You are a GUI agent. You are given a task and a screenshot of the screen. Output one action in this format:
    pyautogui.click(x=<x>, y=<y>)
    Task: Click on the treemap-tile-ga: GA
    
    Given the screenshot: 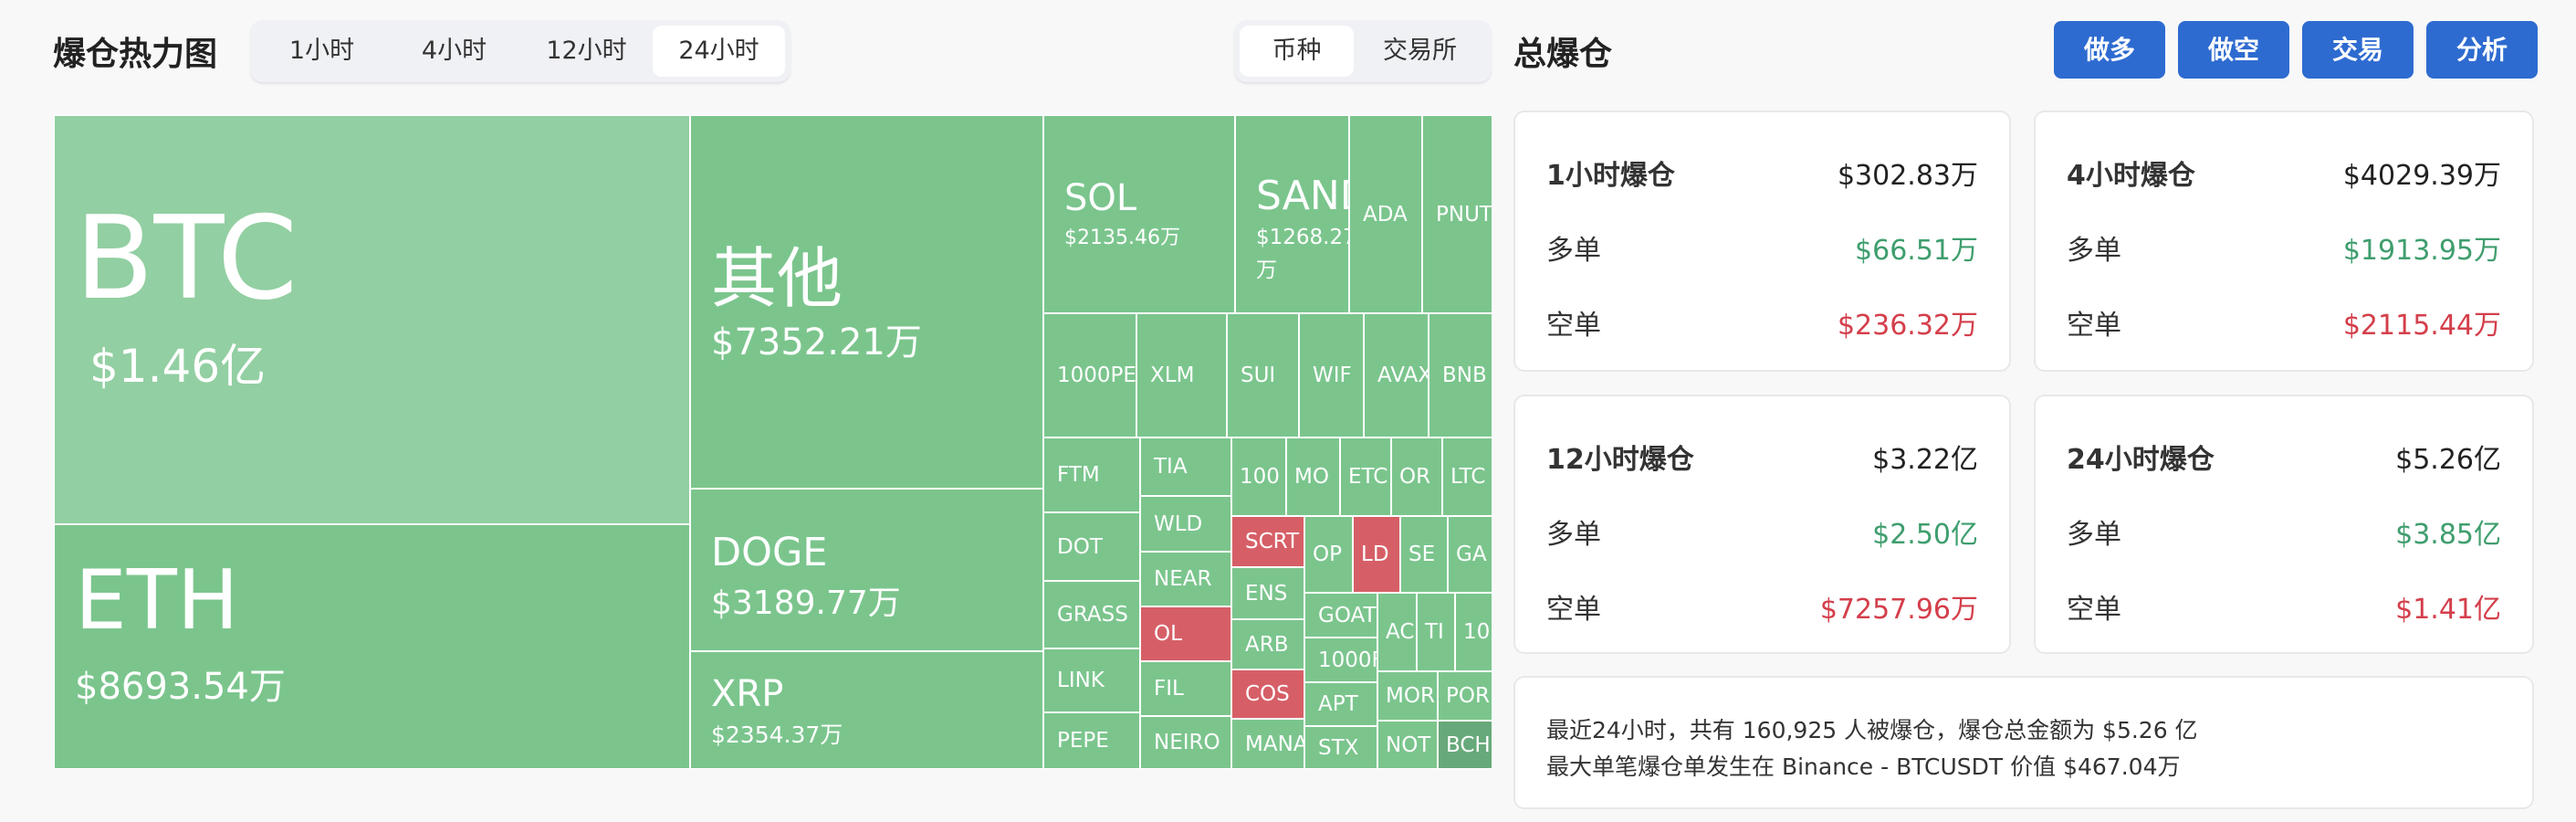 What is the action you would take?
    pyautogui.click(x=1470, y=554)
    